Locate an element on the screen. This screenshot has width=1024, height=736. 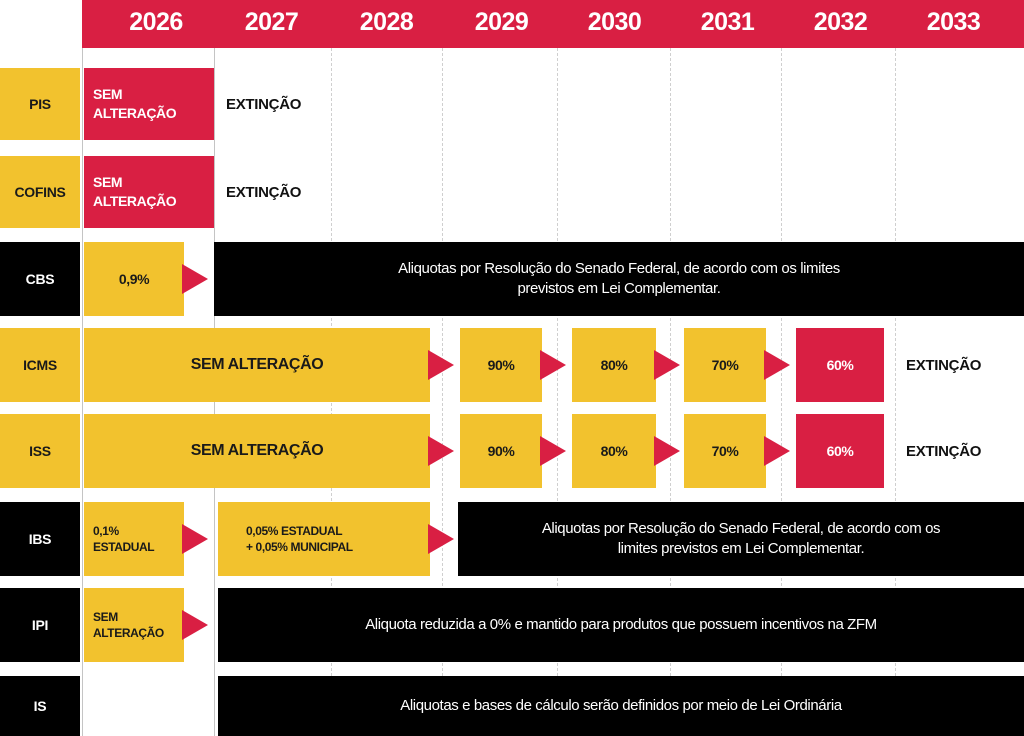
icms-no-change-cell: SEM ALTERAÇÃO is located at coordinates (257, 365).